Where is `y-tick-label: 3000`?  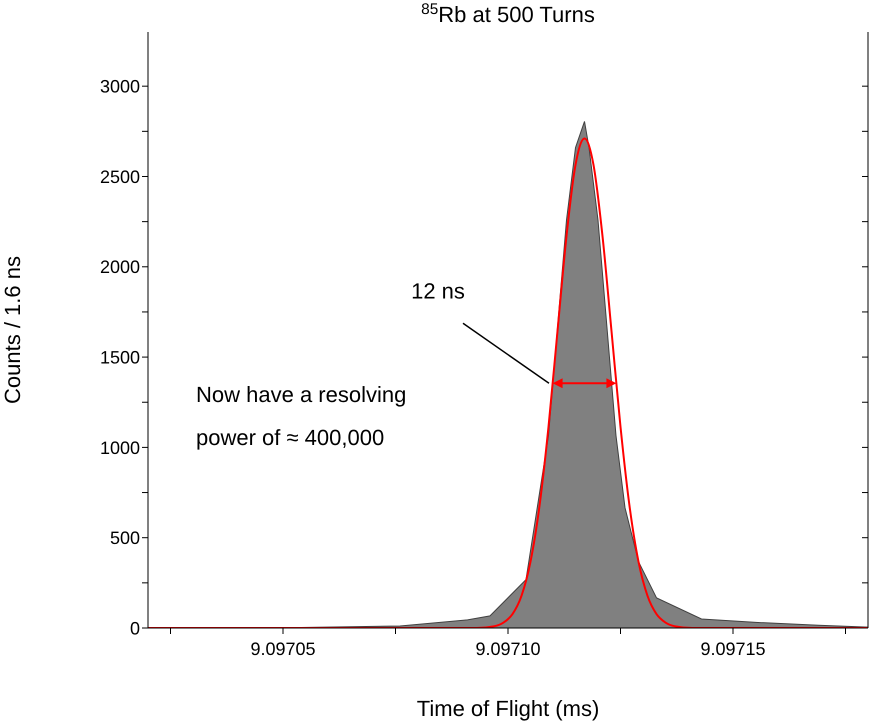
y-tick-label: 3000 is located at coordinates (120, 86).